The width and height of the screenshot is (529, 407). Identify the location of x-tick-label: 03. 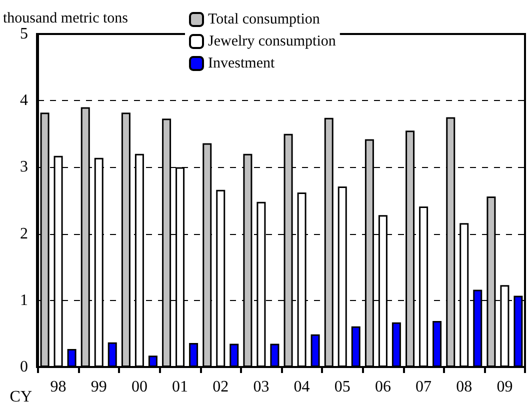
(261, 387).